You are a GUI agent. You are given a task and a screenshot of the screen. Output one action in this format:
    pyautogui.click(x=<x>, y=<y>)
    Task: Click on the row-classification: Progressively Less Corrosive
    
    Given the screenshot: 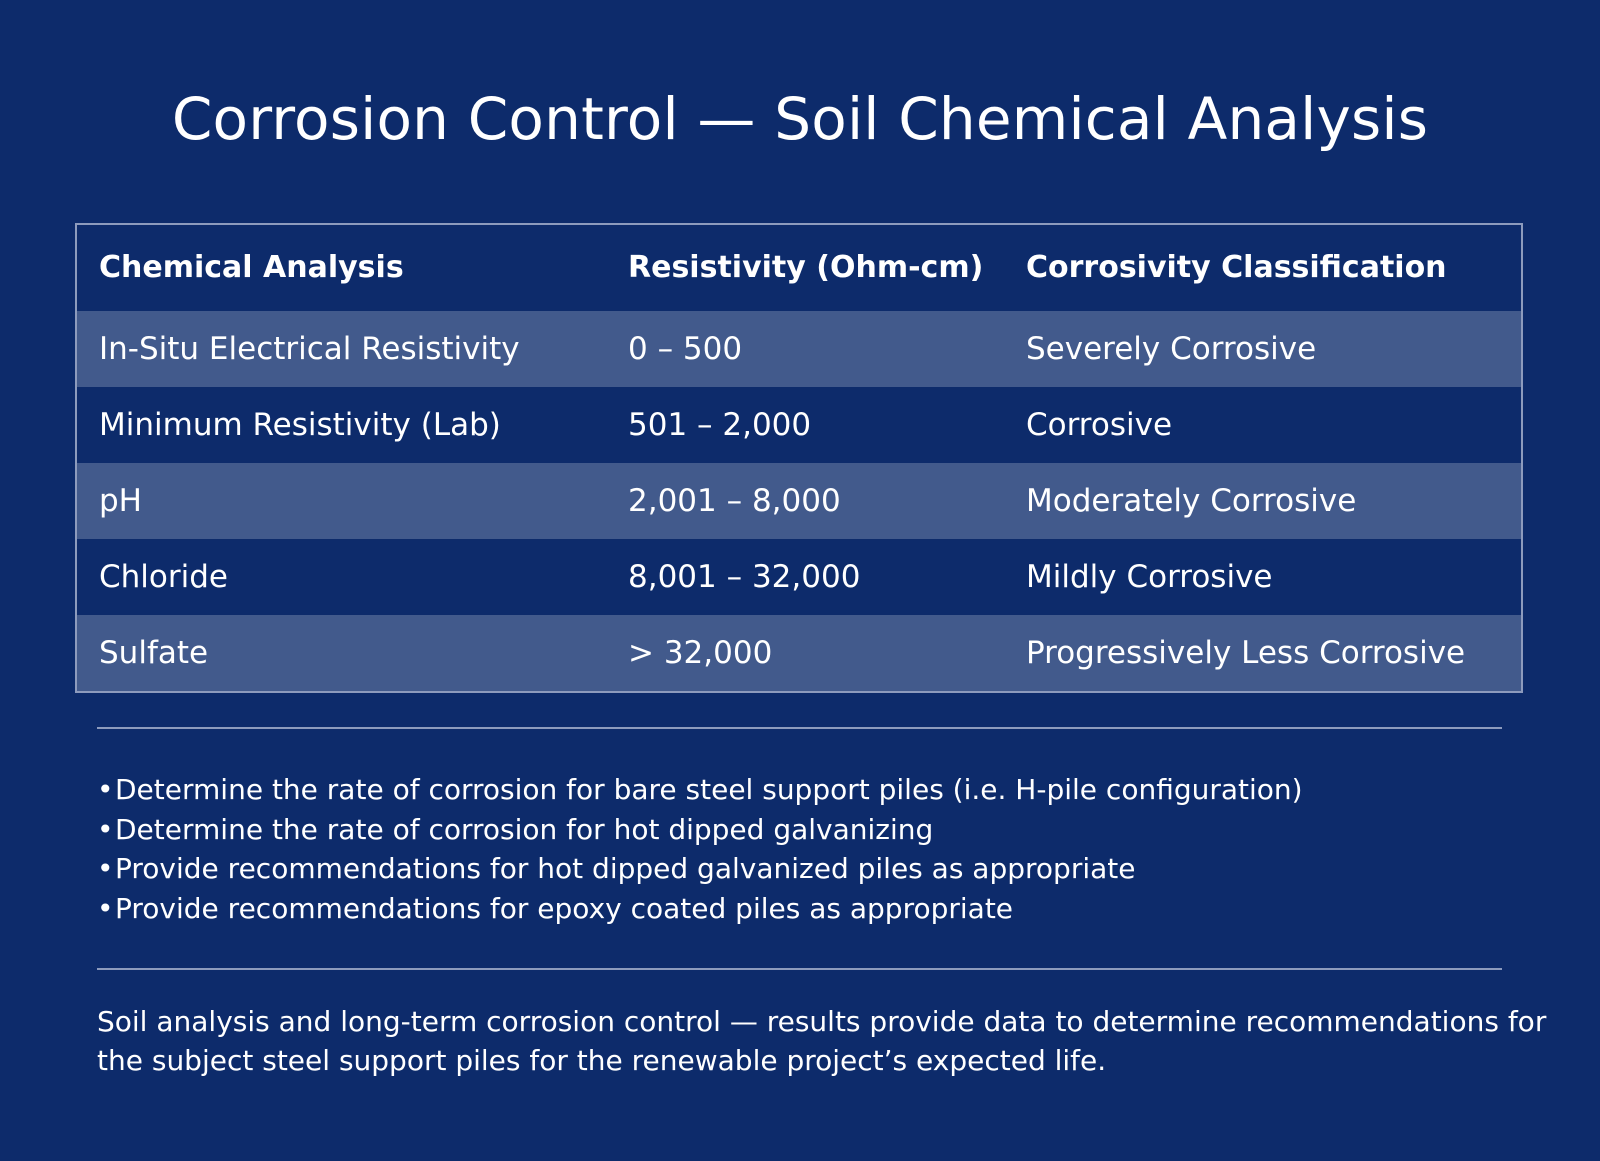 What is the action you would take?
    pyautogui.click(x=1246, y=653)
    